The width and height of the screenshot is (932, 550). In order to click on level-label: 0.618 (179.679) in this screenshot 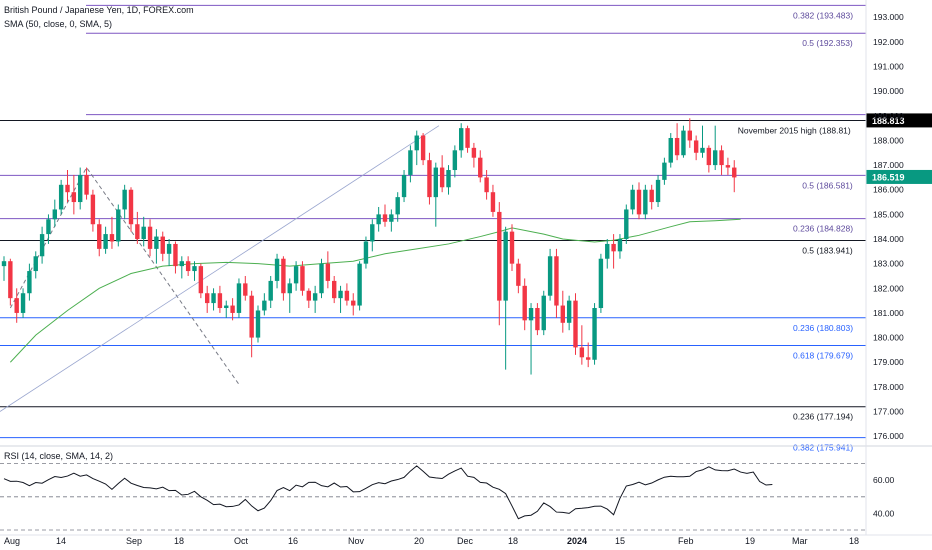, I will do `click(823, 355)`.